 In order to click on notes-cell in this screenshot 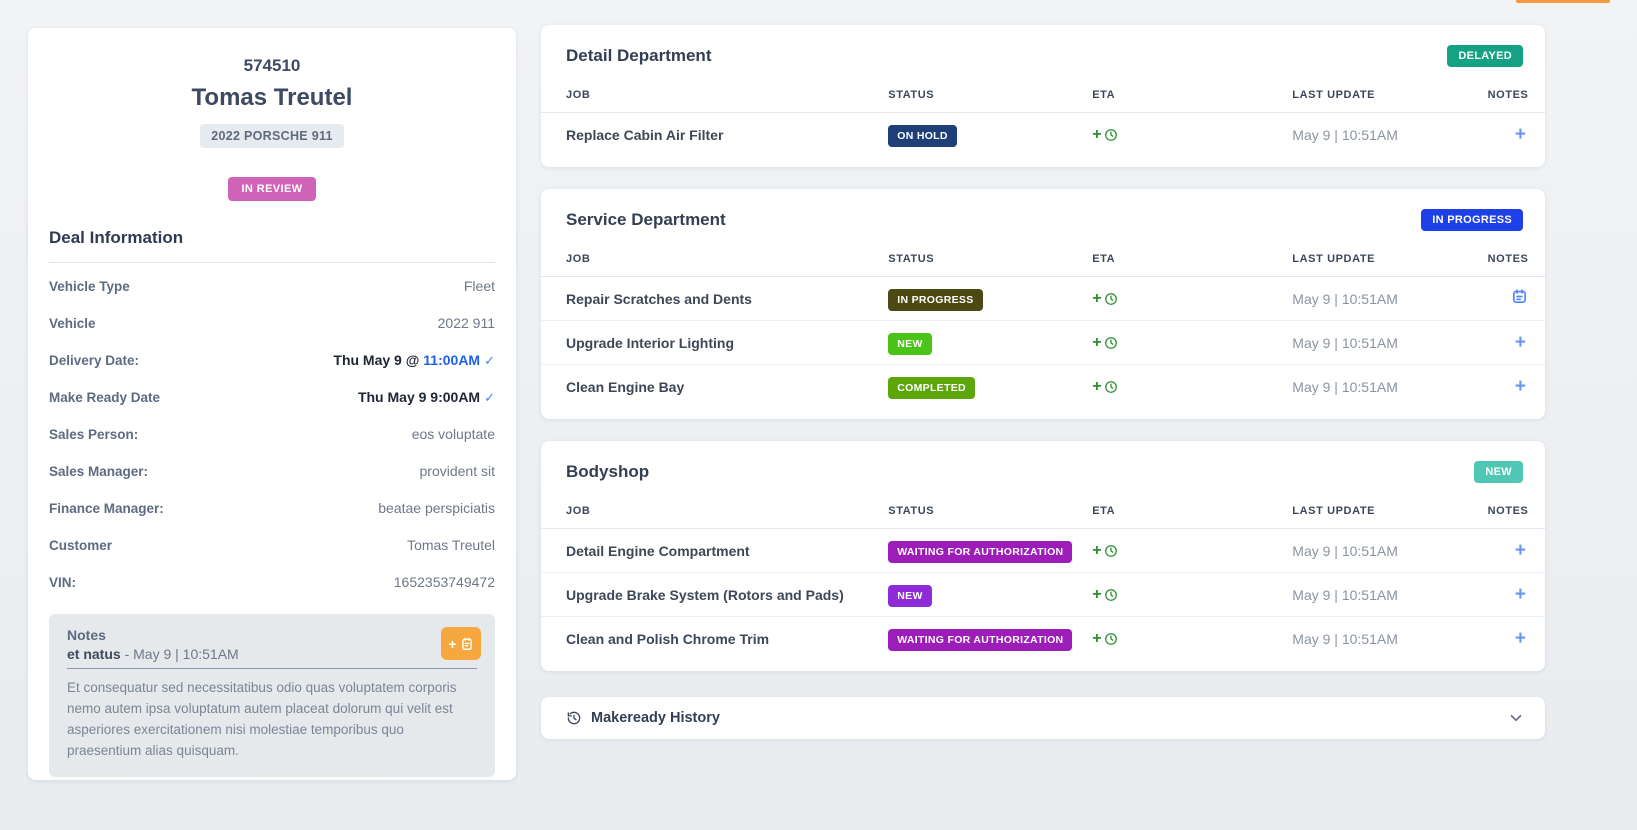, I will do `click(1508, 299)`.